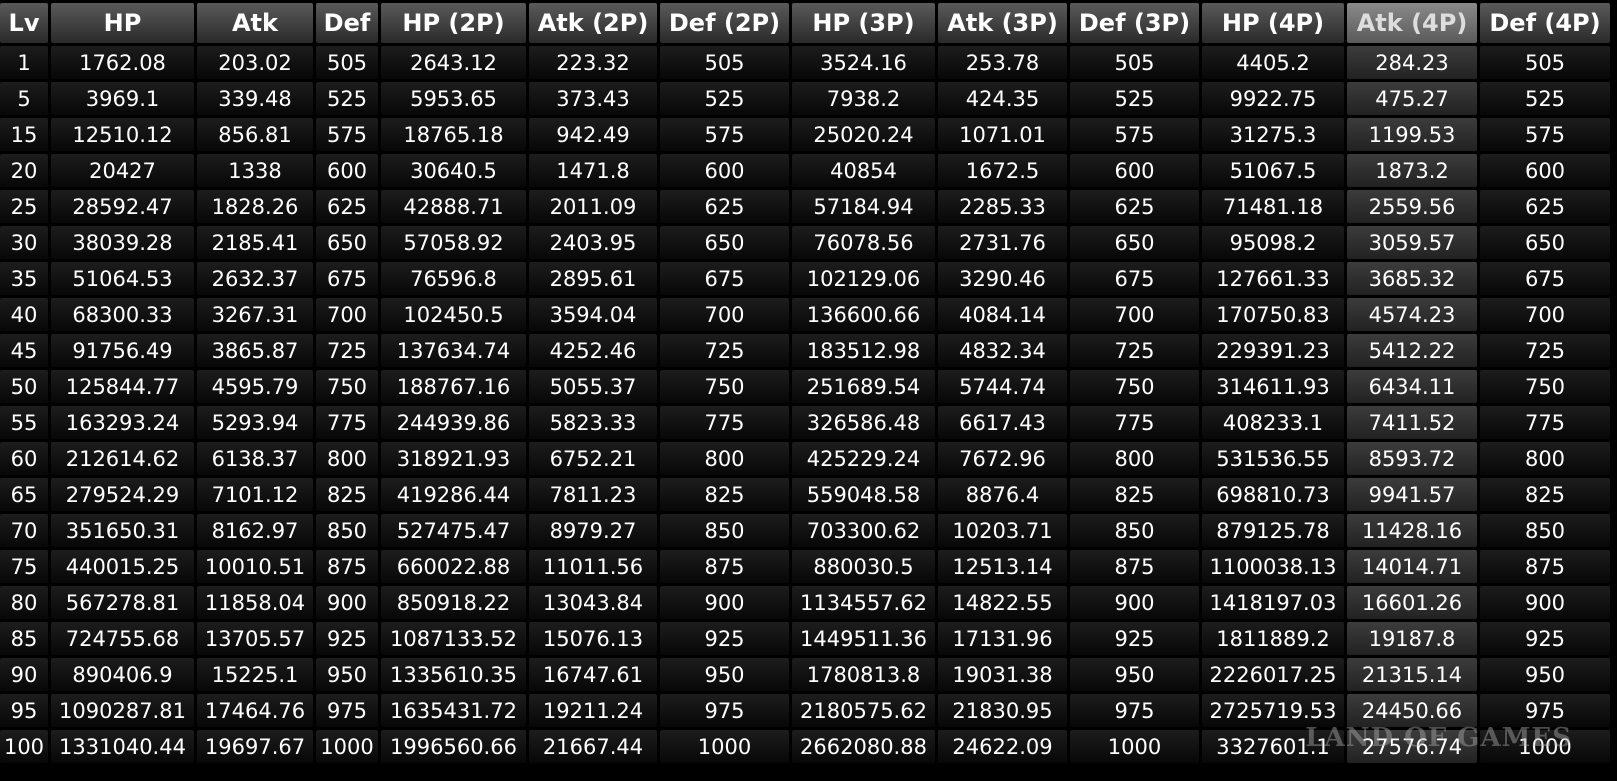 The width and height of the screenshot is (1617, 781). What do you see at coordinates (724, 314) in the screenshot?
I see `table-cell: 700` at bounding box center [724, 314].